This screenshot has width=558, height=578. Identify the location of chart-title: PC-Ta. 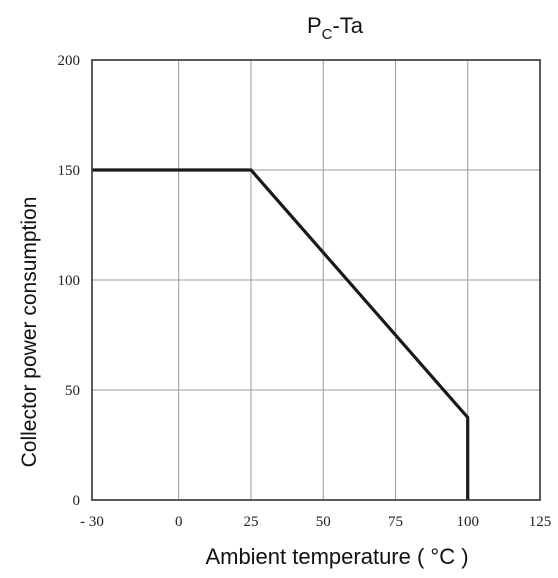
(335, 28).